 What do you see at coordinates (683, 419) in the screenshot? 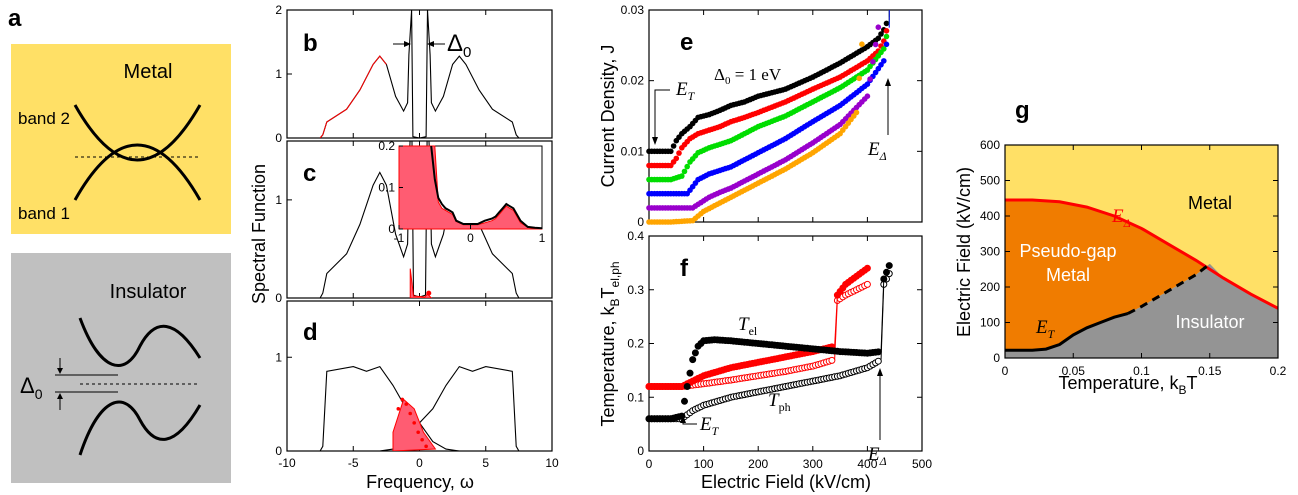
I see `f-et-arrowhead` at bounding box center [683, 419].